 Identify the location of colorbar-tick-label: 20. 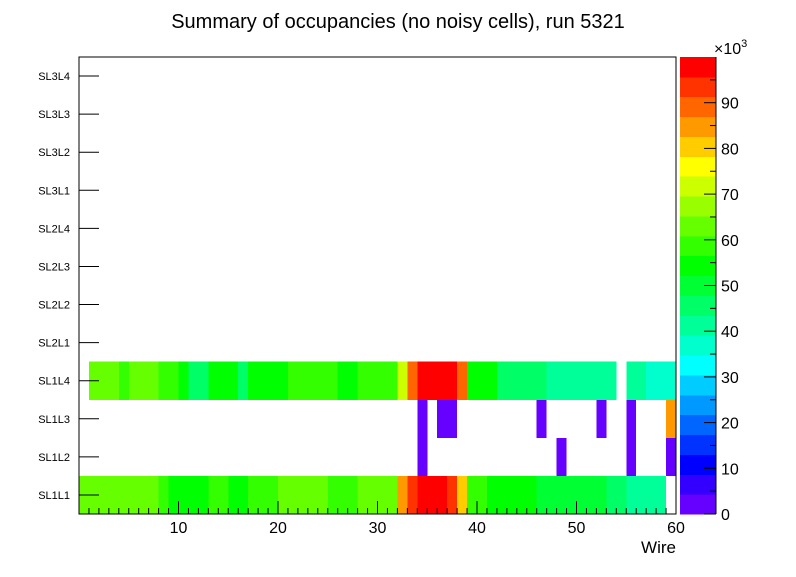
(730, 424).